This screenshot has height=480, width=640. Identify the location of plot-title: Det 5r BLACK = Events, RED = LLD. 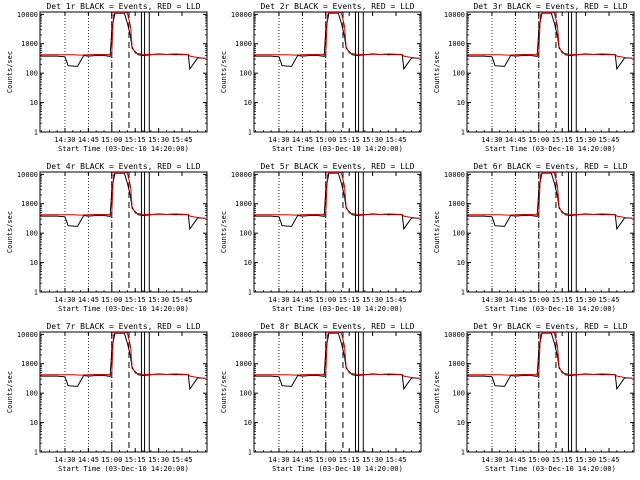
(337, 166).